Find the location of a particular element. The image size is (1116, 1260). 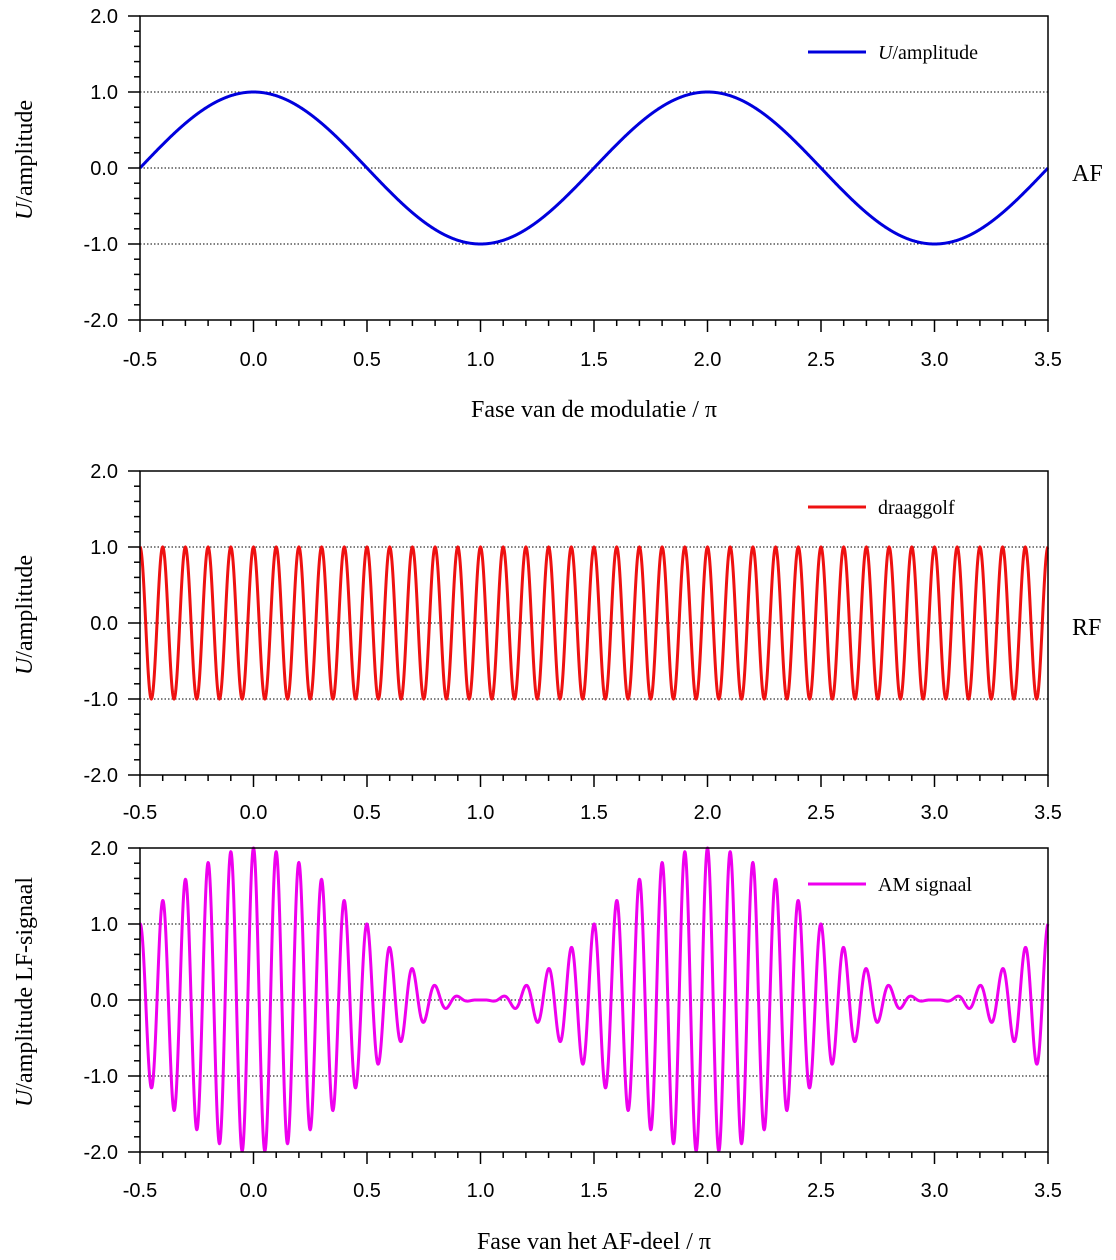

side-label-af: AF is located at coordinates (1087, 174).